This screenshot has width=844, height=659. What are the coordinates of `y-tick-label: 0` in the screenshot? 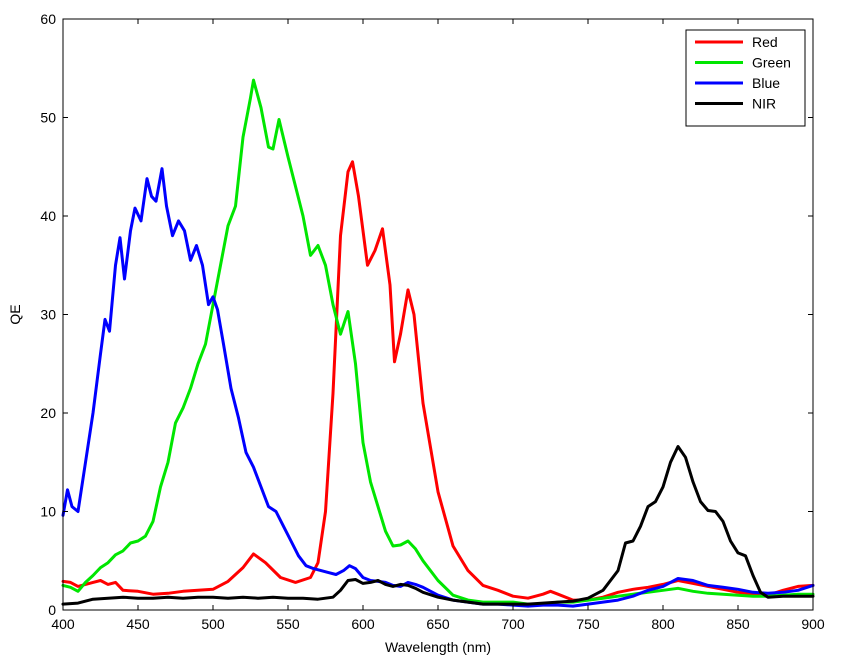 It's located at (52, 610).